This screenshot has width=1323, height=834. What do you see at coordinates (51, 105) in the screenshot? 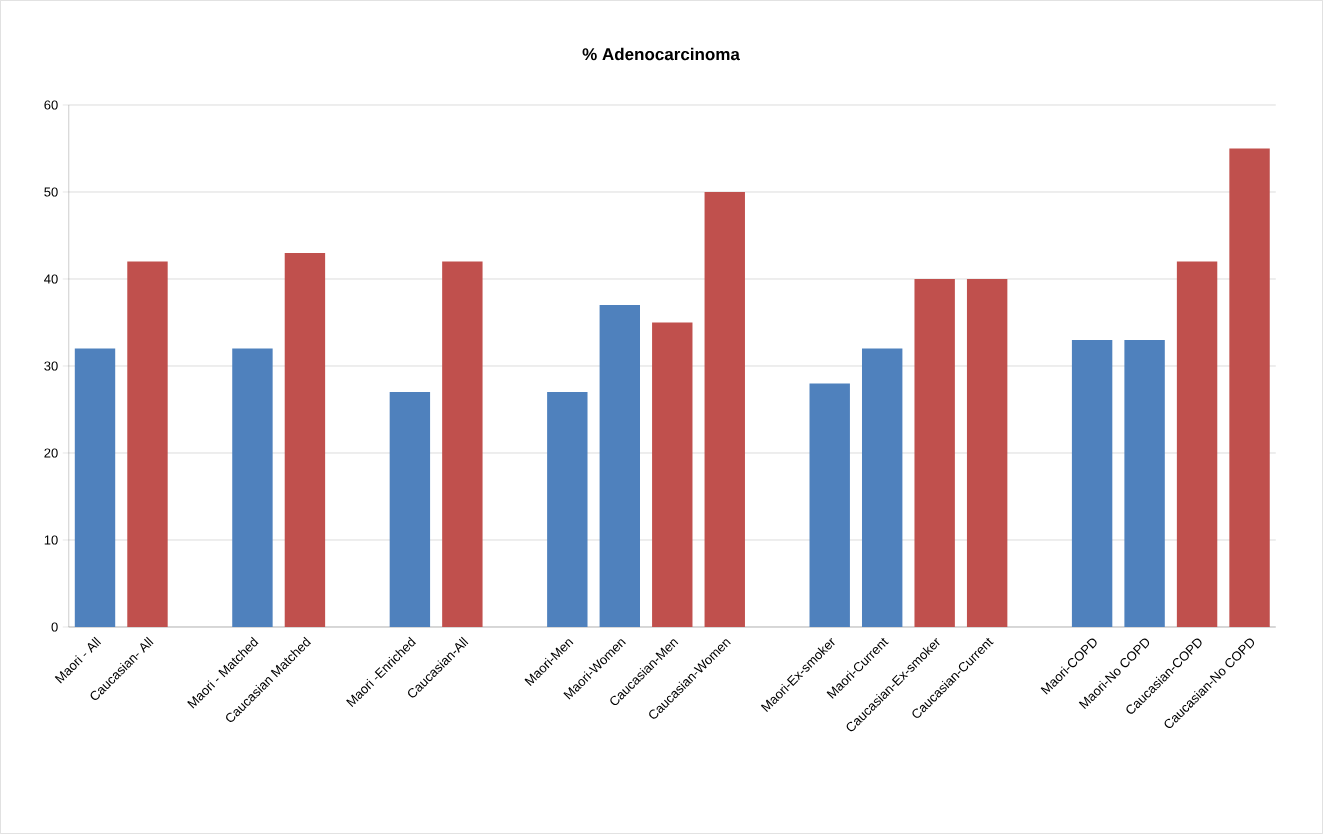
I see `y-tick-label: 60` at bounding box center [51, 105].